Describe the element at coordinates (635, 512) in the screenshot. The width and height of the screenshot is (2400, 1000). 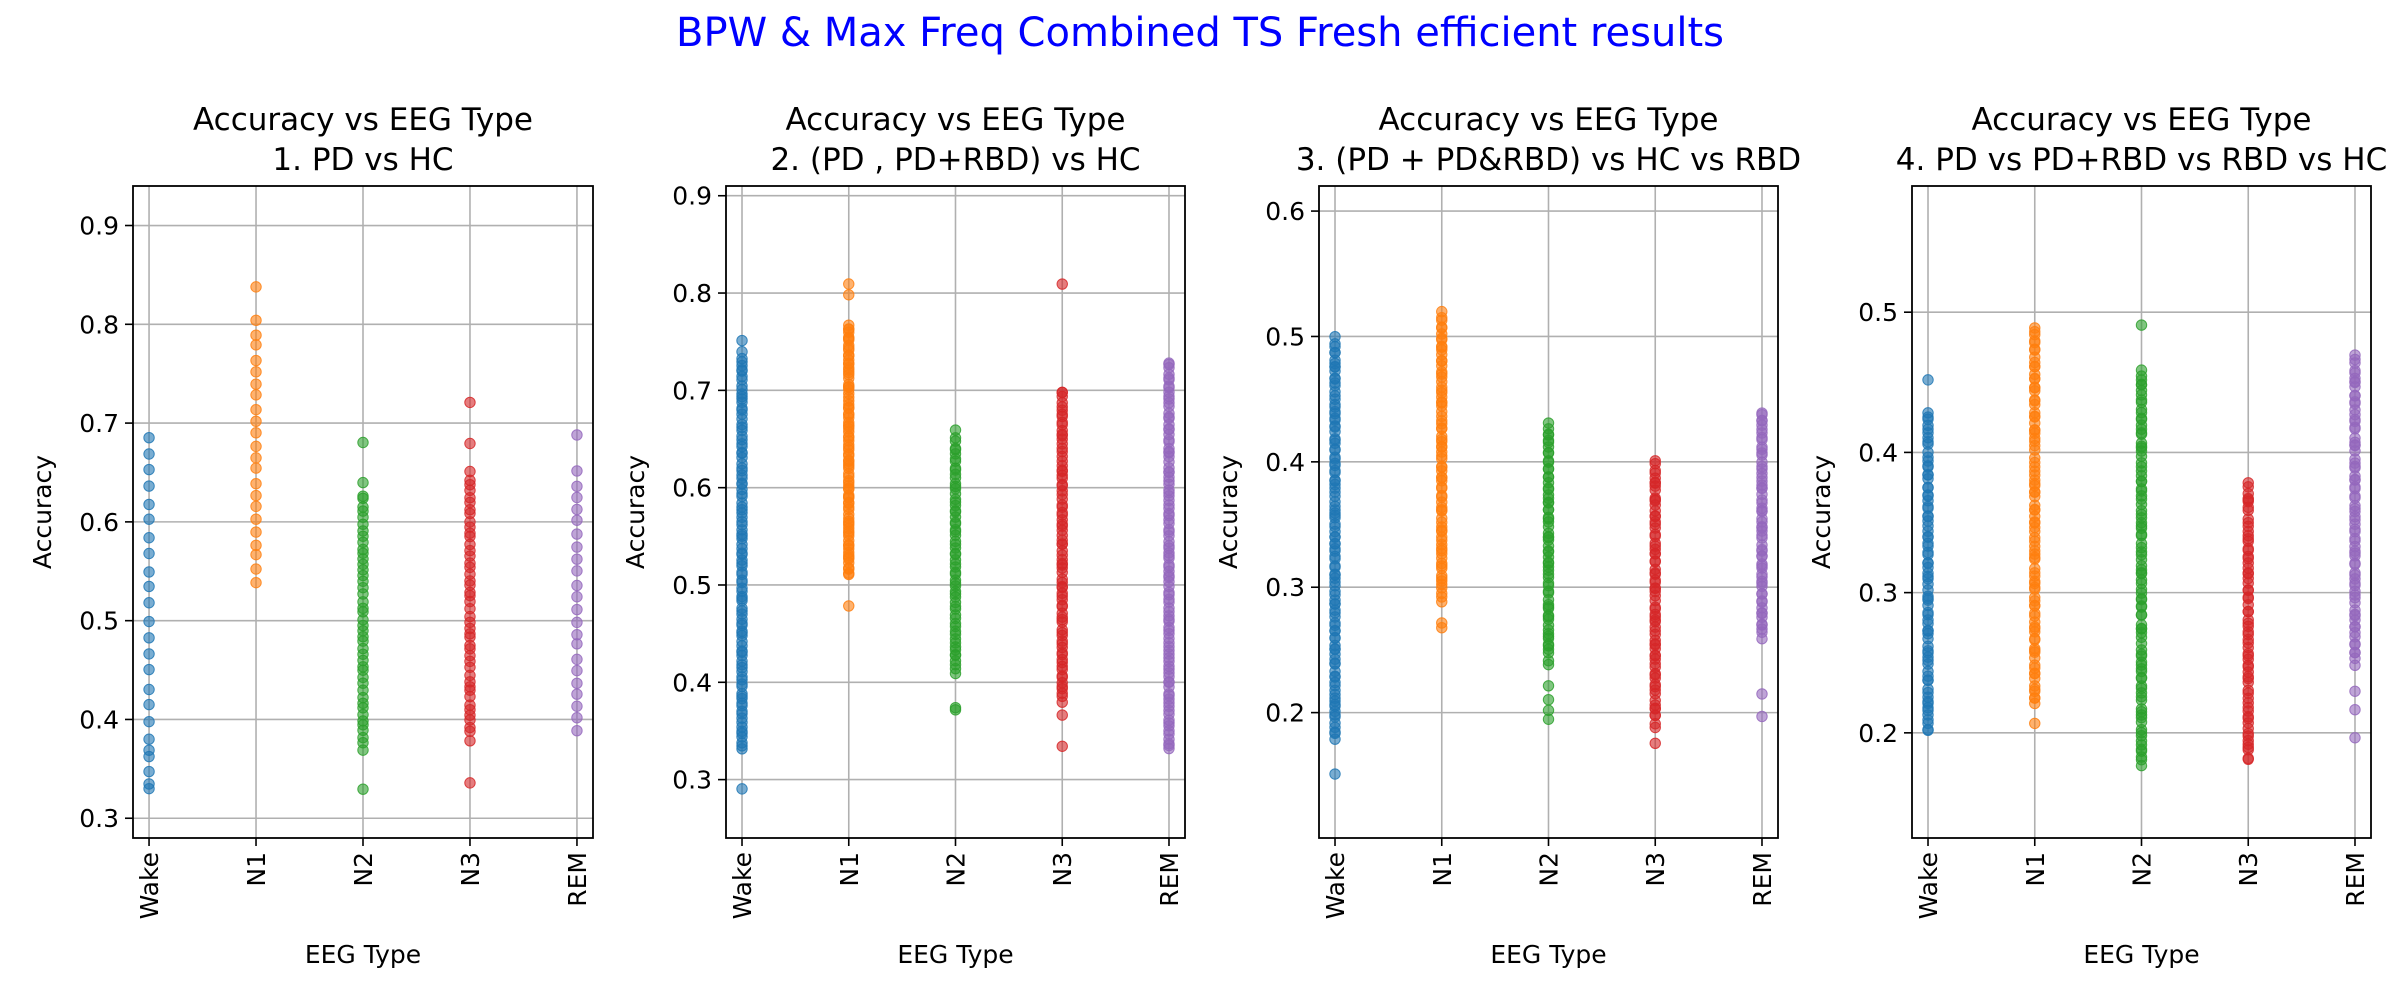
I see `y-axis-label: Accuracy` at that location.